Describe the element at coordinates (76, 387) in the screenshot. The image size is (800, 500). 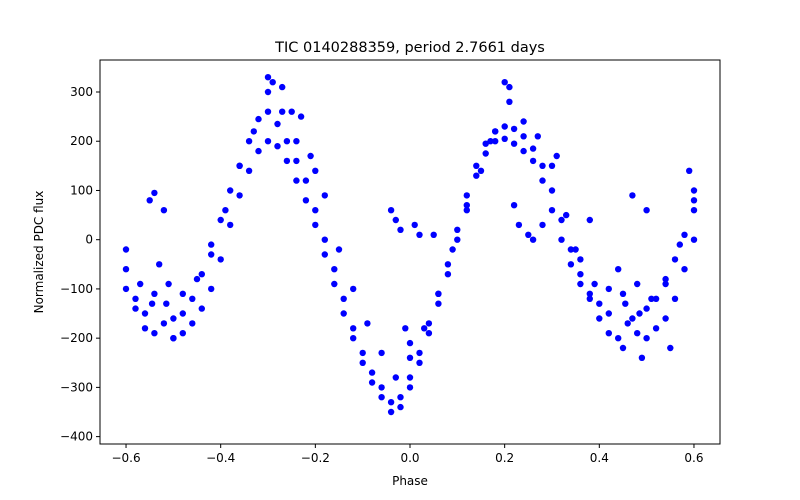
I see `y-tick-label: −300` at that location.